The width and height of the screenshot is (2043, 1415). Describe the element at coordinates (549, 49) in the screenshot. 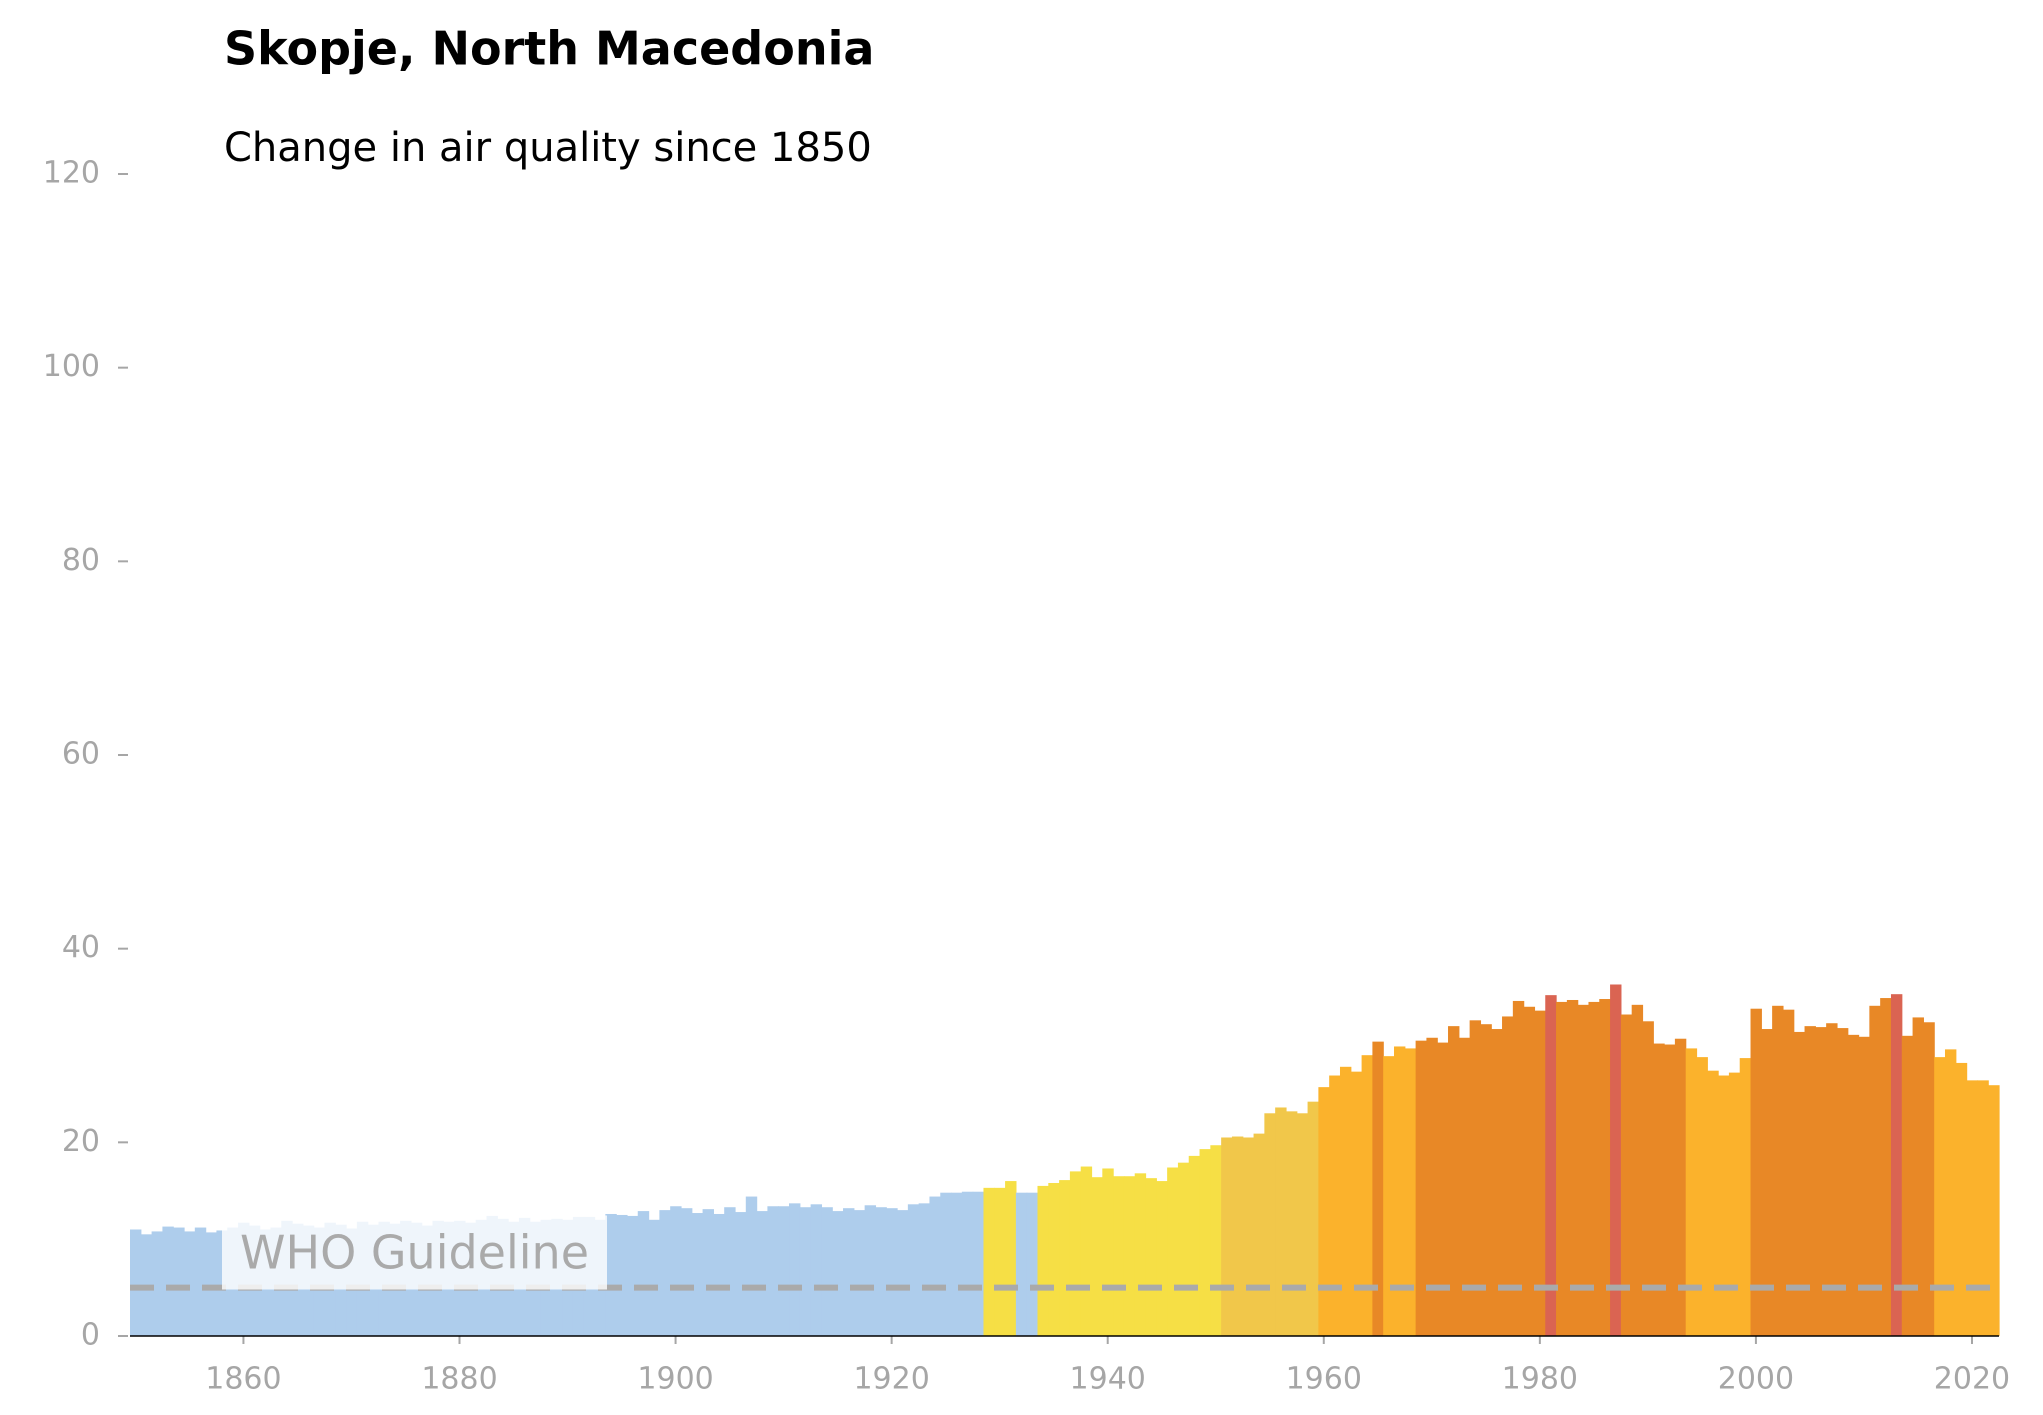

I see `chart-title: Skopje, North Macedonia` at that location.